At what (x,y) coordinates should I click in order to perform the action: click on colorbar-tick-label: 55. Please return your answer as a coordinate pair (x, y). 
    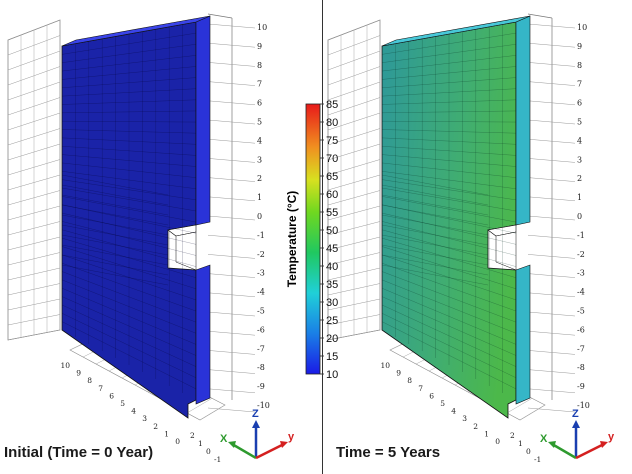
    Looking at the image, I should click on (332, 213).